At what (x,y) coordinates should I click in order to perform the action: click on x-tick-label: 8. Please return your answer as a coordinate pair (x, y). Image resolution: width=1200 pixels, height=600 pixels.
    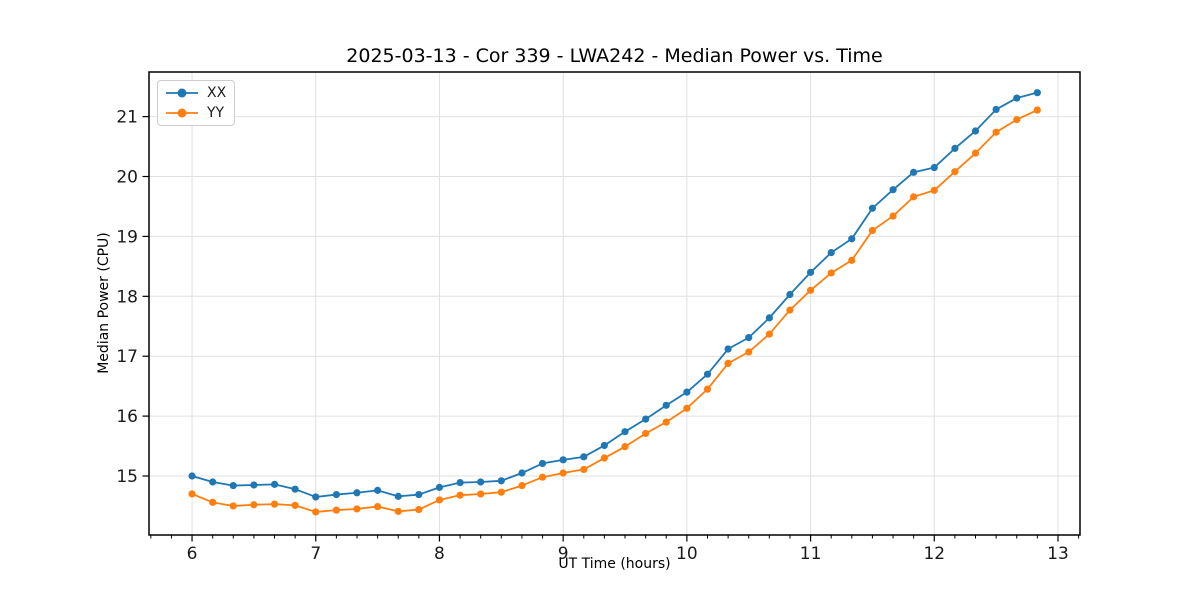
    Looking at the image, I should click on (439, 554).